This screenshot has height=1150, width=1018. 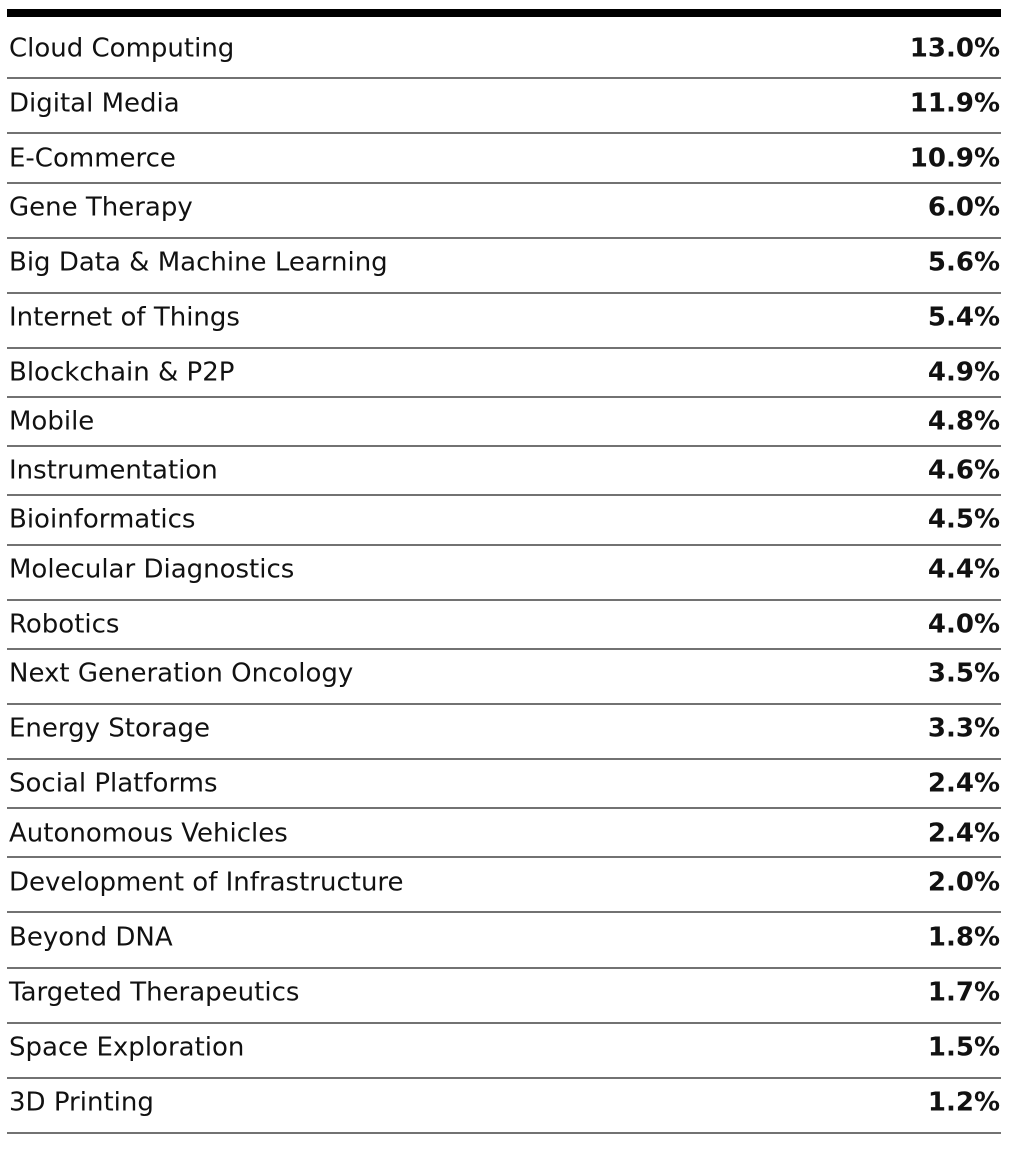 I want to click on top-rule, so click(x=504, y=13).